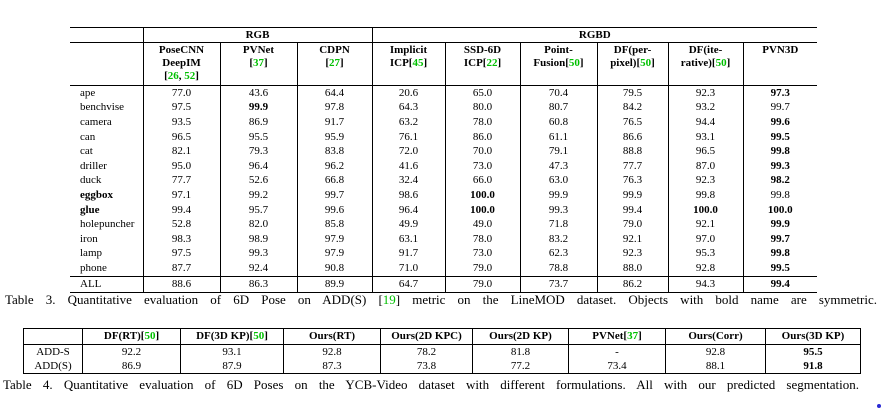 This screenshot has height=411, width=885. Describe the element at coordinates (181, 108) in the screenshot. I see `value-cell: 97.5` at that location.